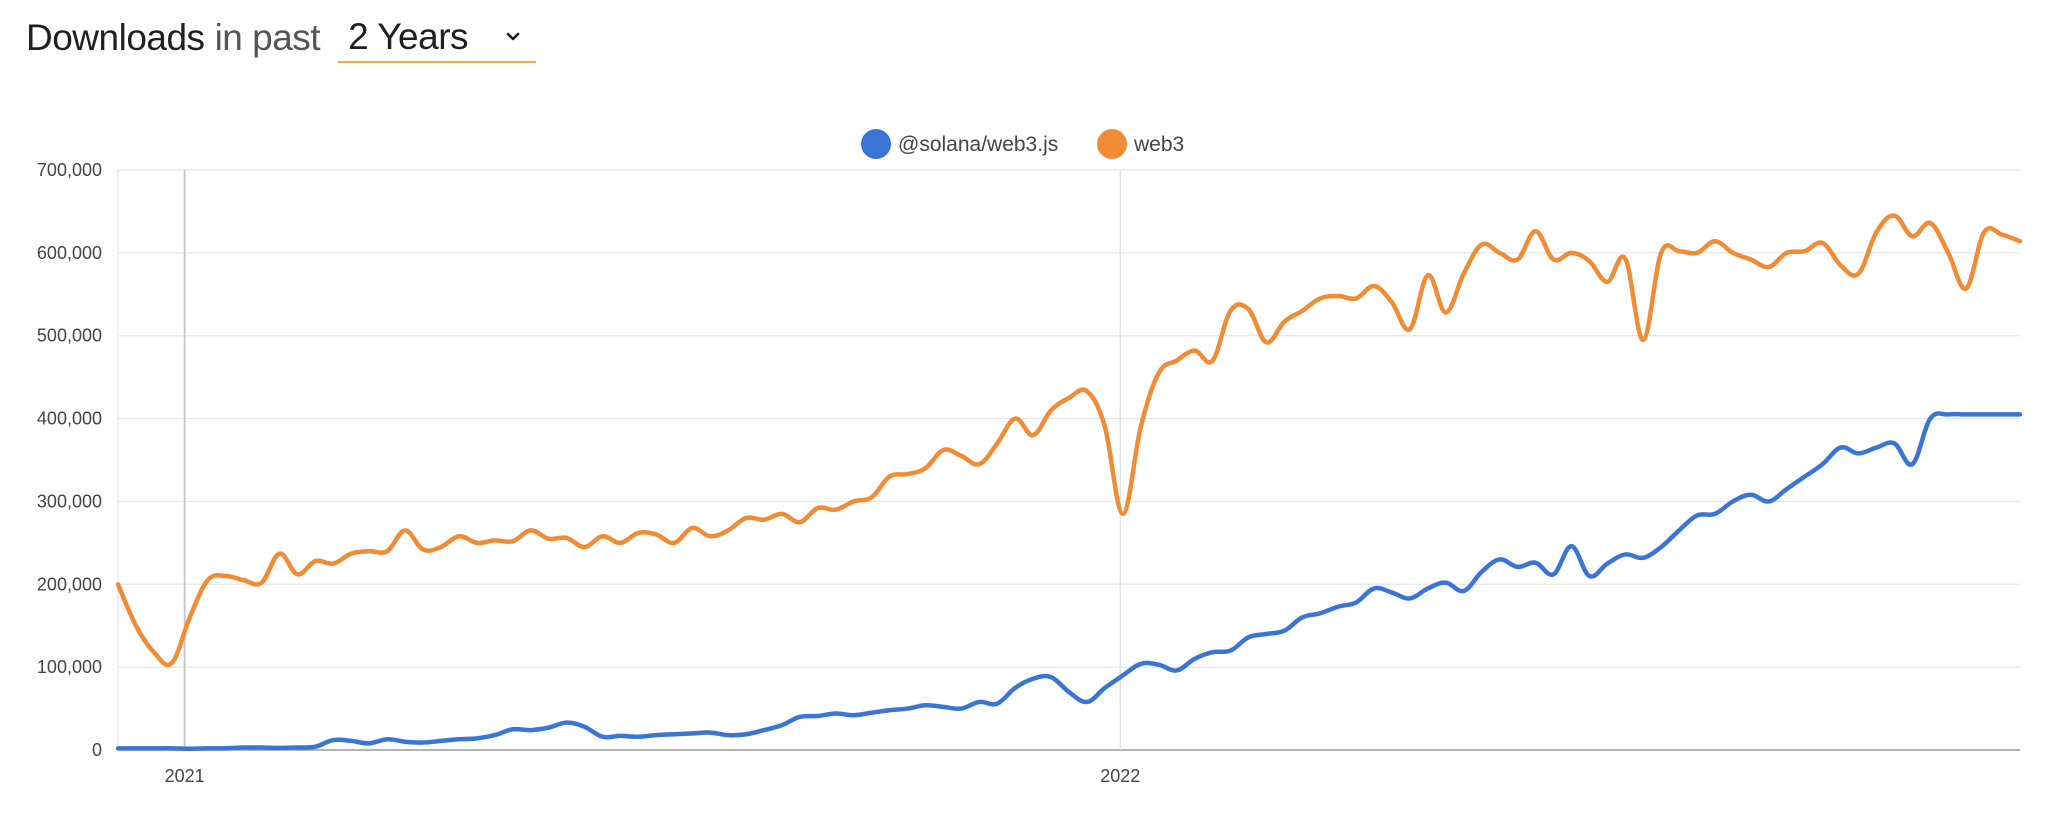 This screenshot has width=2048, height=820. What do you see at coordinates (69, 419) in the screenshot?
I see `y-tick-label: 400,000` at bounding box center [69, 419].